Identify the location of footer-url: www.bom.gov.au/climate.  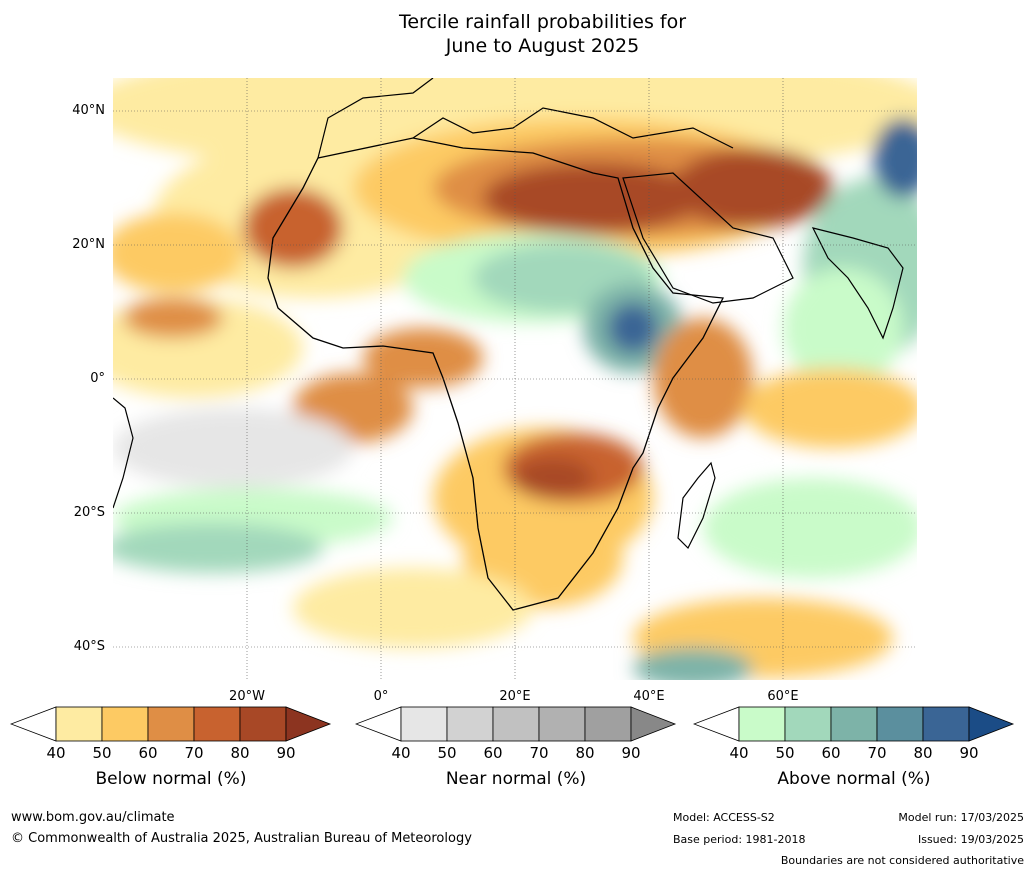
(93, 817).